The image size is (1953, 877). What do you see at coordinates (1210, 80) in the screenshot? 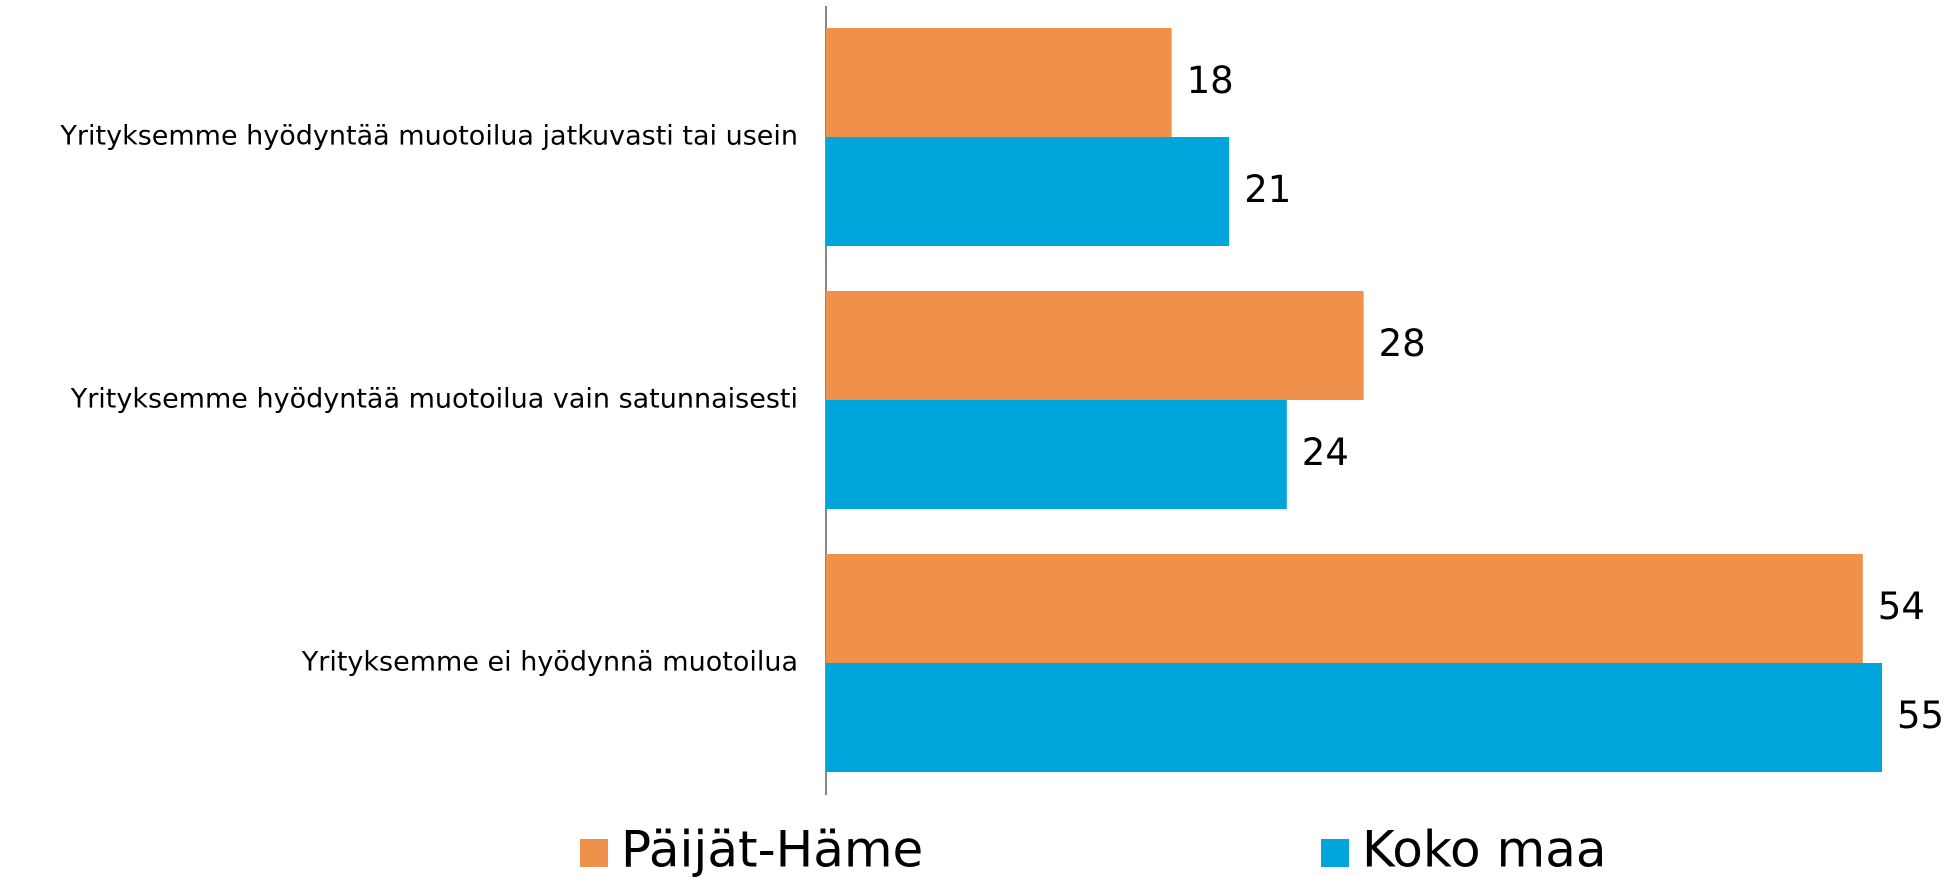
I see `value-label: 18` at bounding box center [1210, 80].